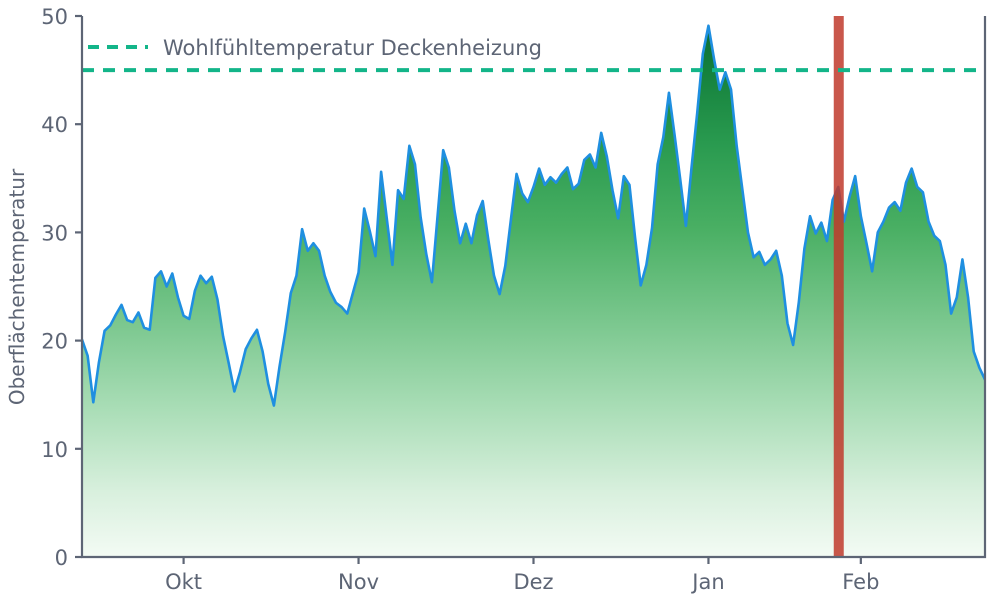  I want to click on y-tick-label: 10, so click(54, 450).